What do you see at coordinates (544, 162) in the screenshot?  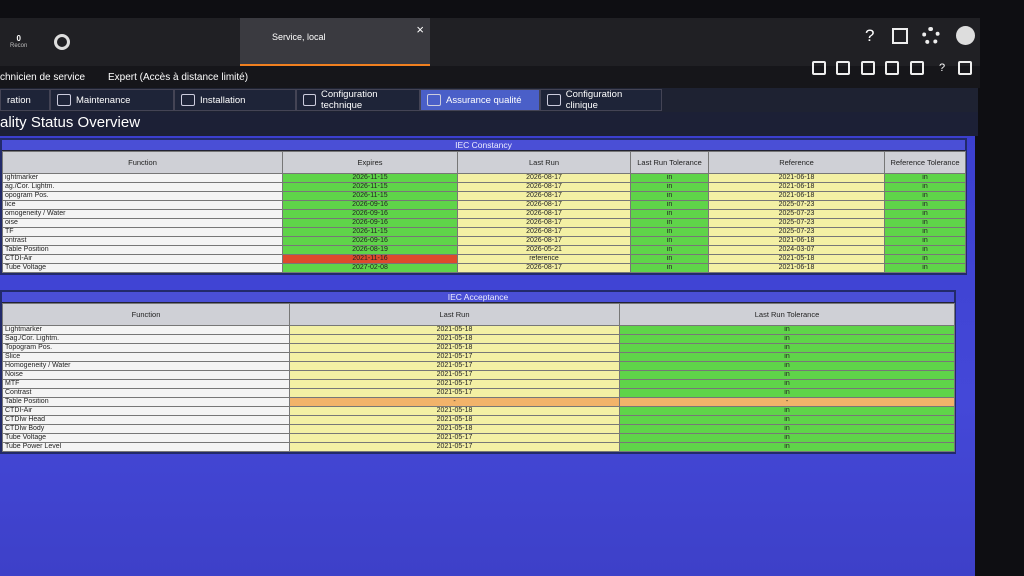 I see `column-header: Last Run` at bounding box center [544, 162].